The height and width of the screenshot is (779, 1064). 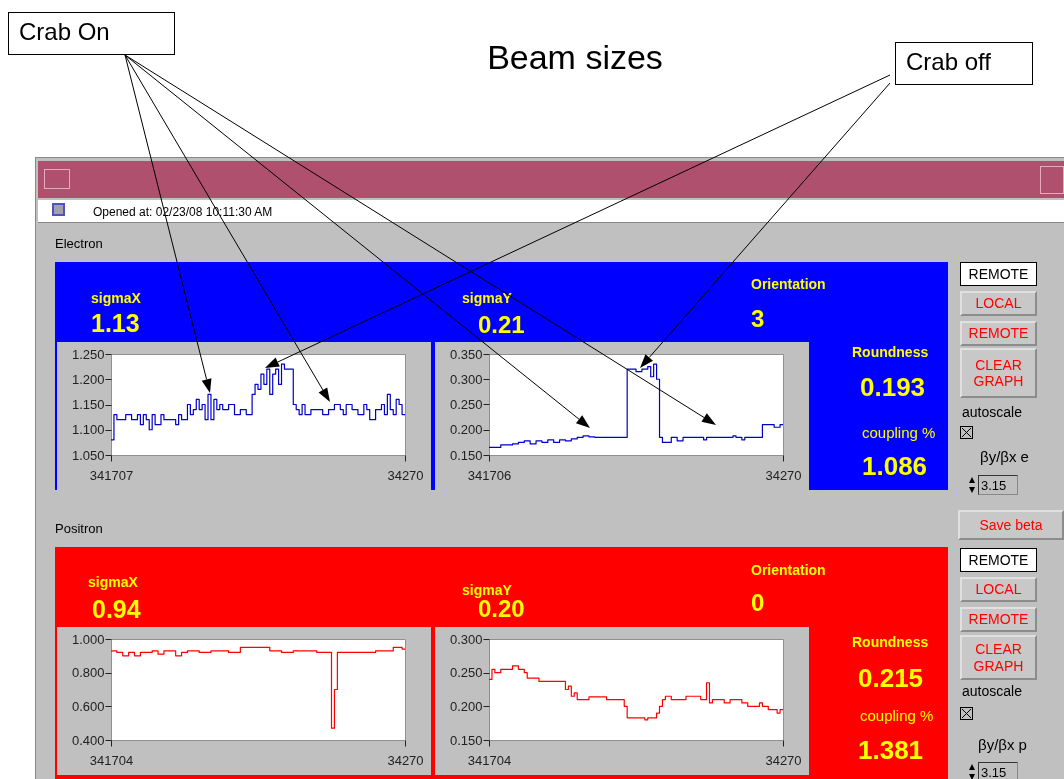 What do you see at coordinates (79, 528) in the screenshot?
I see `text: Positron` at bounding box center [79, 528].